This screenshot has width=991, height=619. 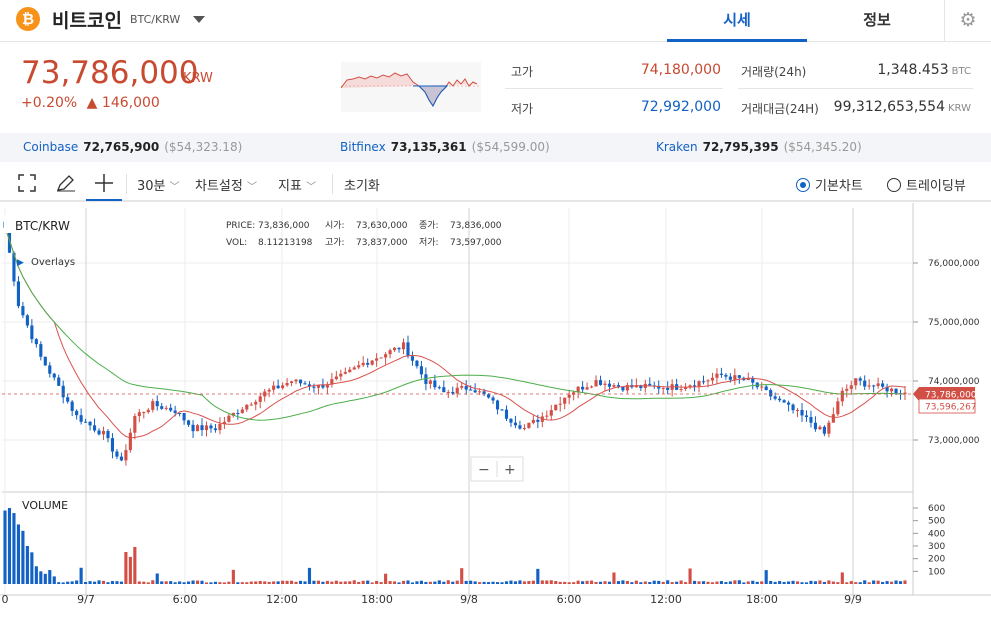 What do you see at coordinates (20, 263) in the screenshot?
I see `play-icon: ▶` at bounding box center [20, 263].